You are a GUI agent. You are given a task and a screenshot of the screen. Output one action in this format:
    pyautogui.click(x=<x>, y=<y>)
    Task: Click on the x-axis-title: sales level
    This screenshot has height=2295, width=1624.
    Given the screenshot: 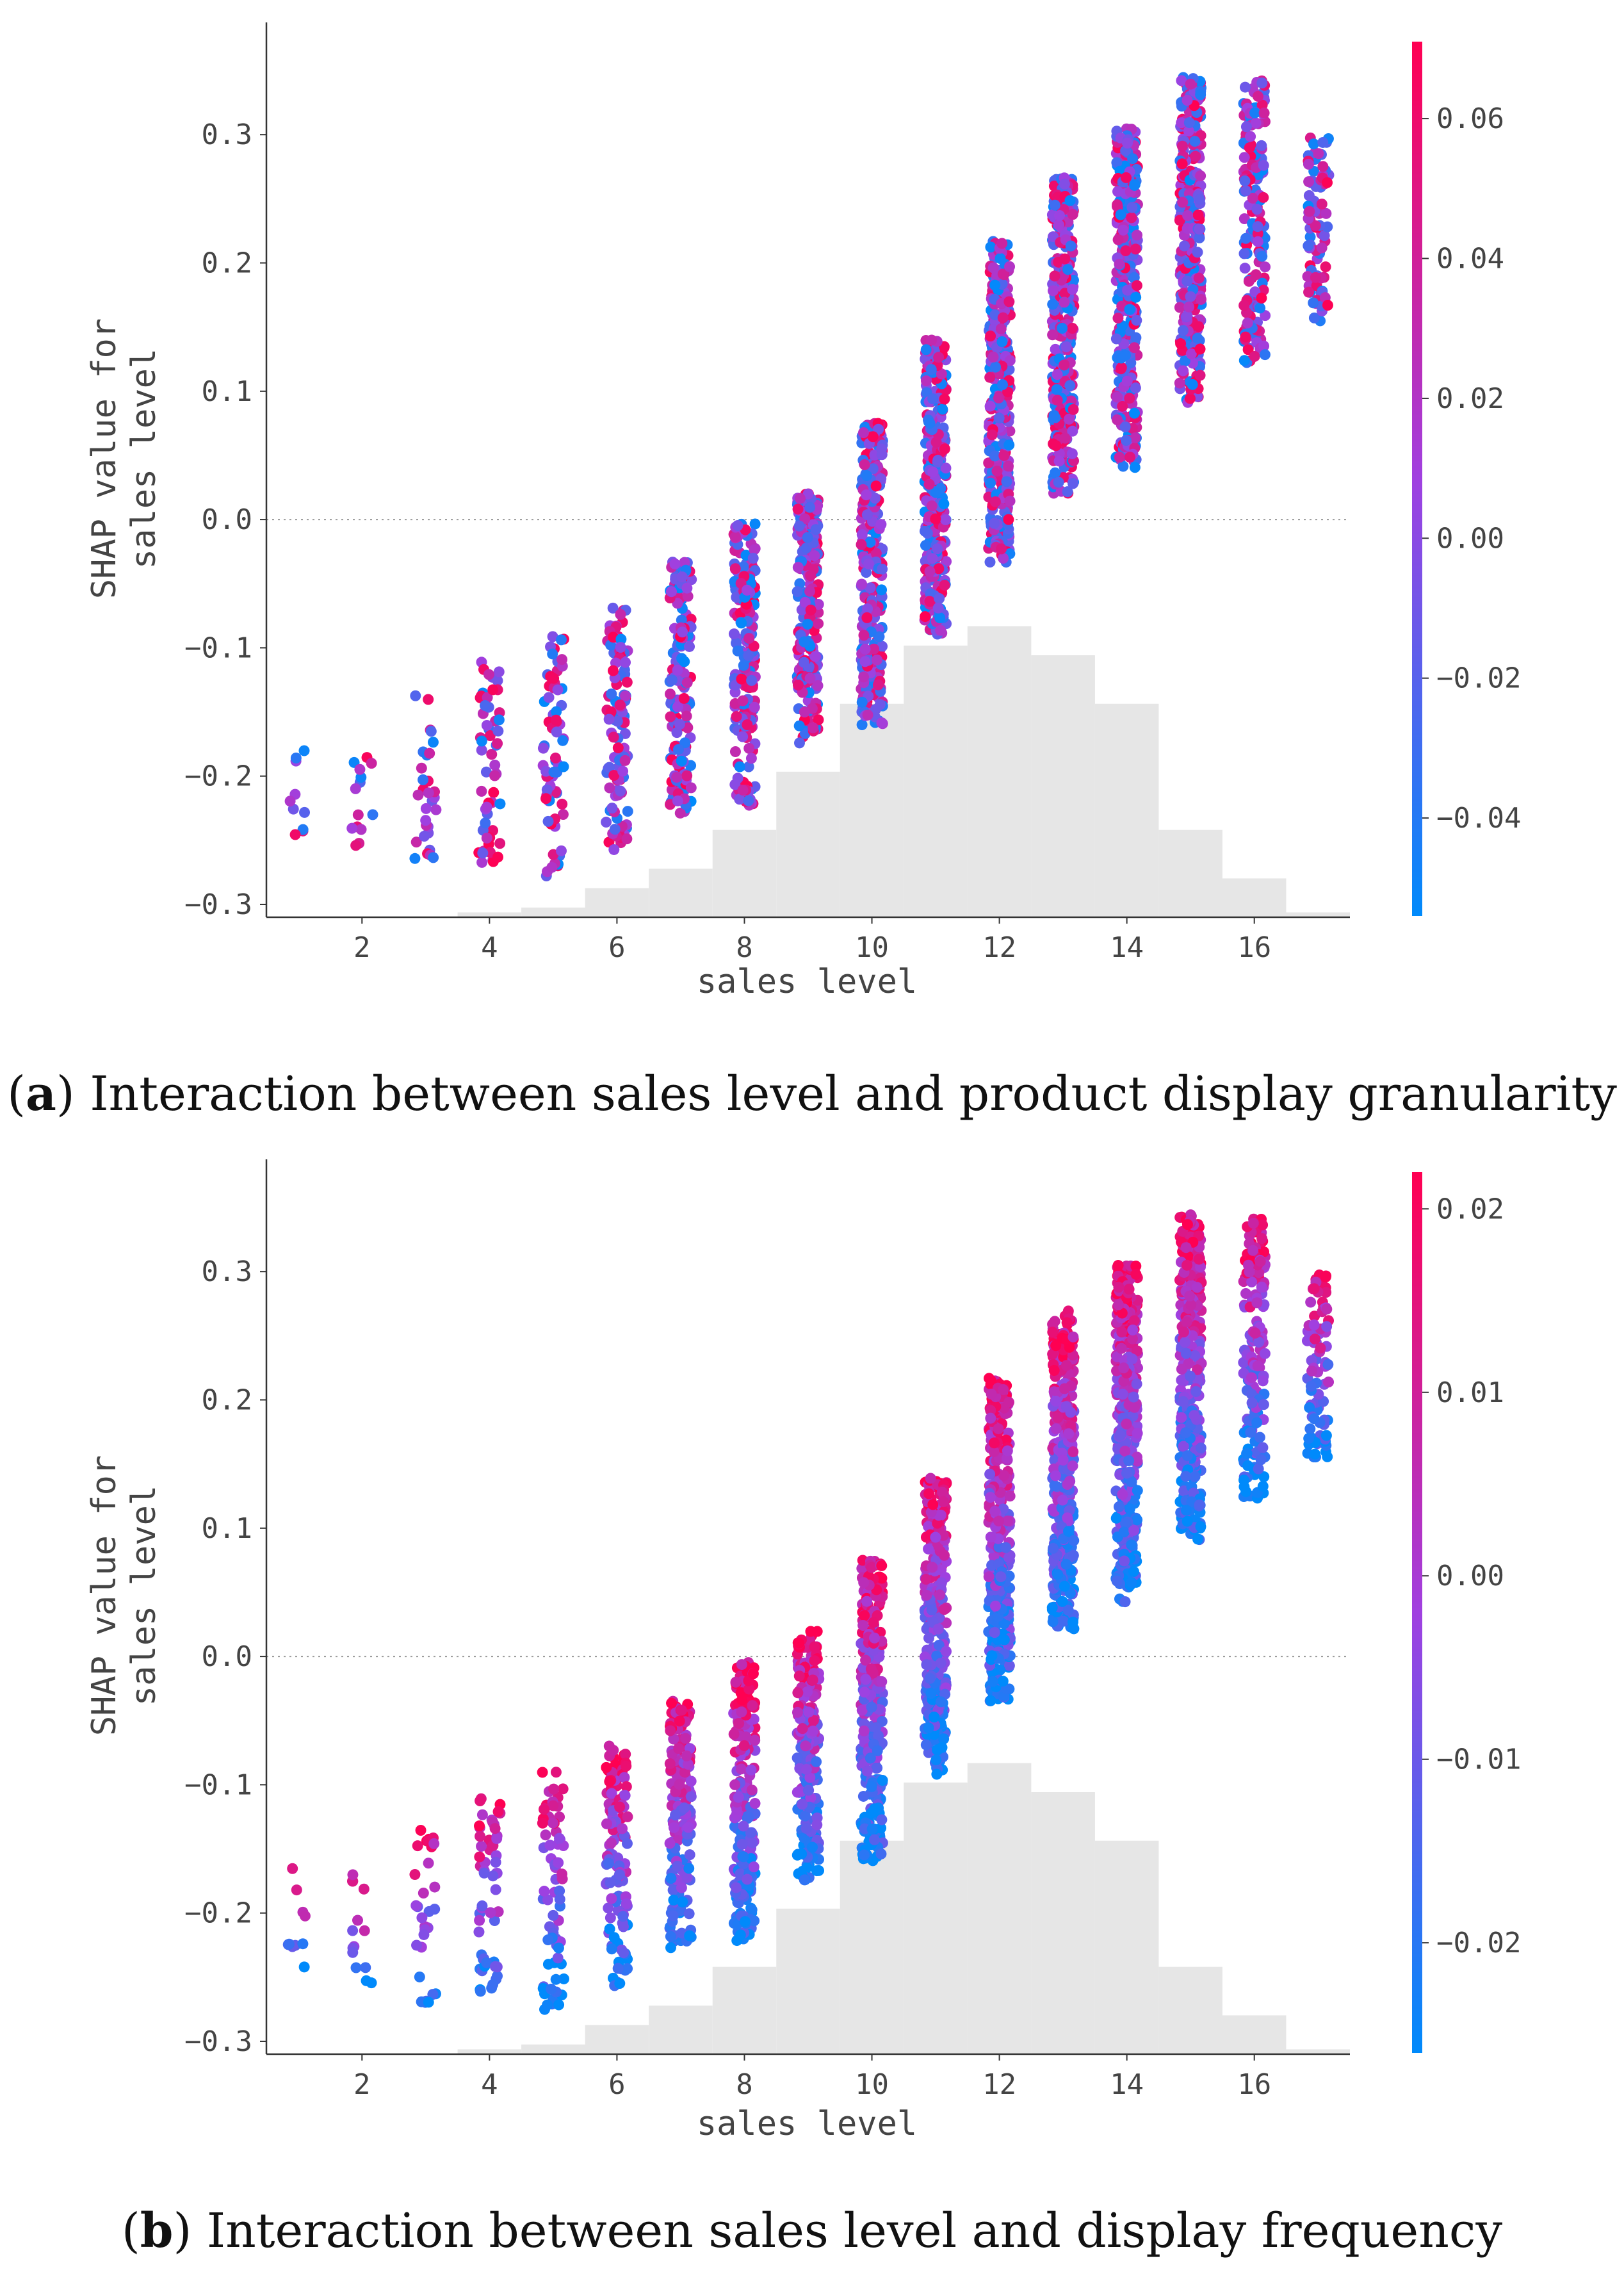 What is the action you would take?
    pyautogui.click(x=807, y=982)
    